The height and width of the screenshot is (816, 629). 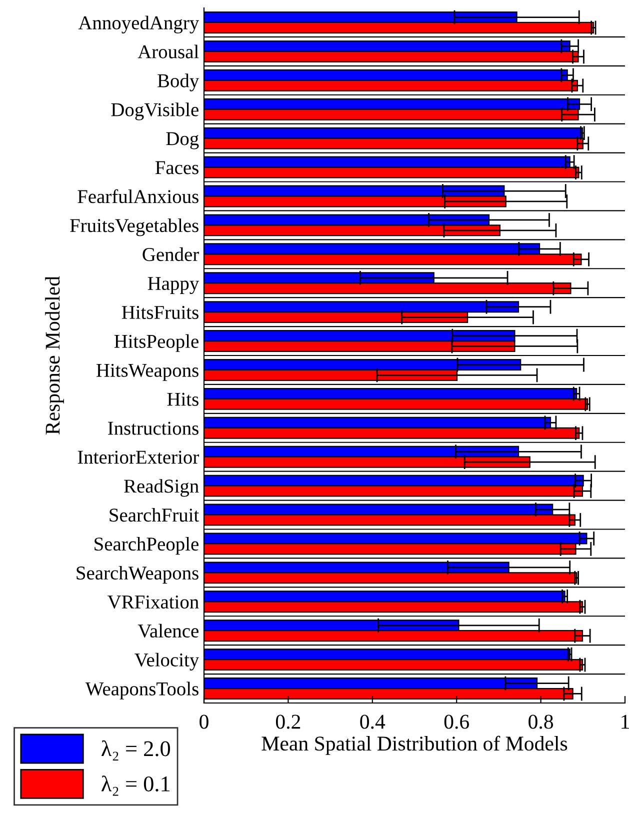 What do you see at coordinates (153, 602) in the screenshot?
I see `y-tick-label: VRFixation` at bounding box center [153, 602].